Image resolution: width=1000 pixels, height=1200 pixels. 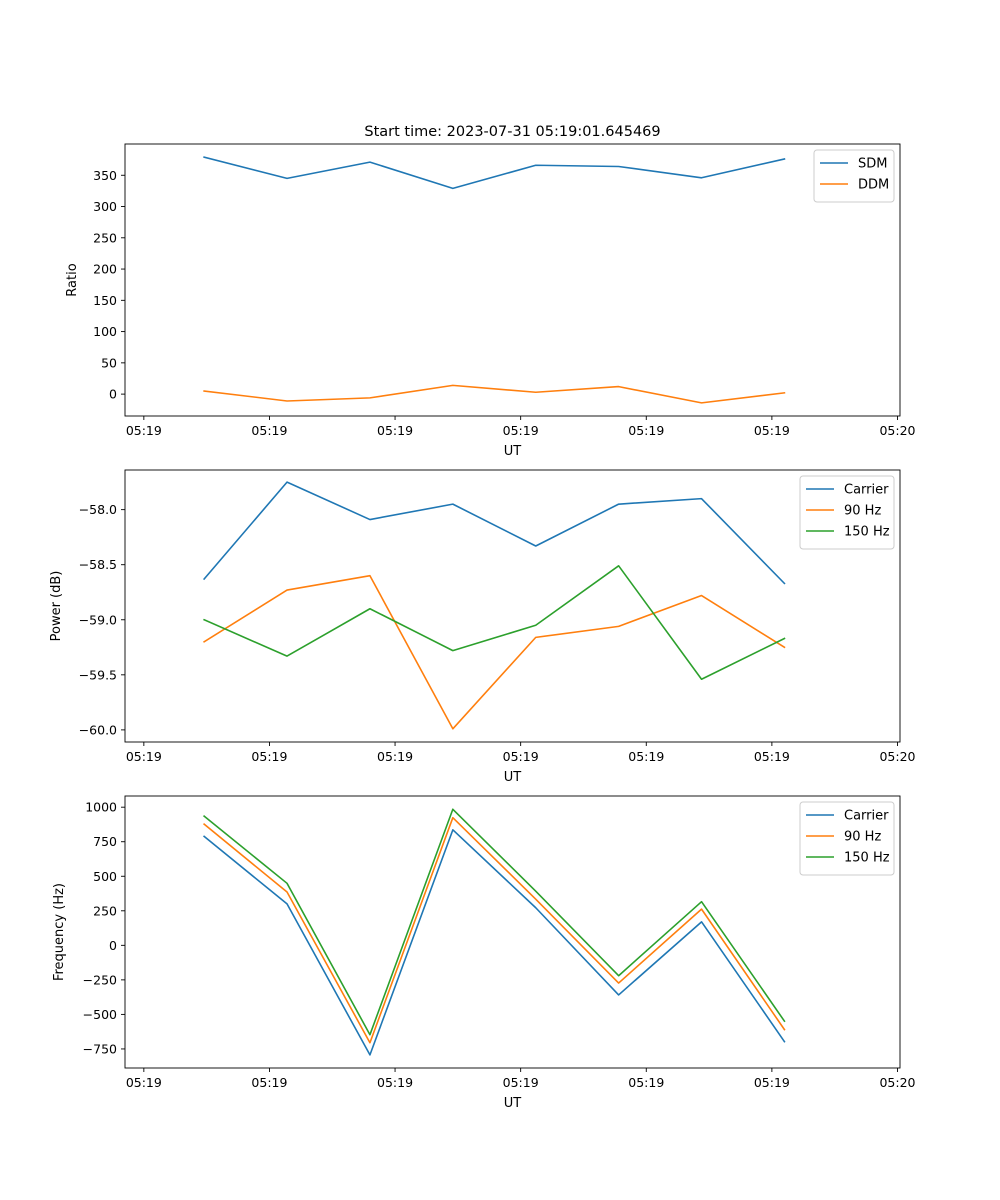 I want to click on y-tick-label: −59.5, so click(x=98, y=674).